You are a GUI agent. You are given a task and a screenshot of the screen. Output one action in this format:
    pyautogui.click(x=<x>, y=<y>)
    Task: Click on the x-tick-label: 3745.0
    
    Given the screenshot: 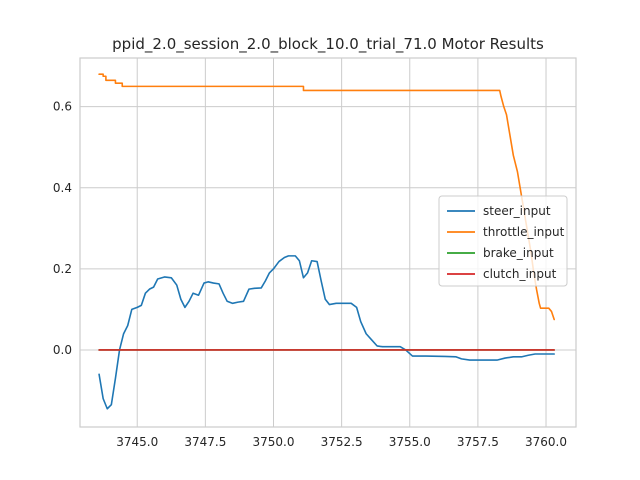 What is the action you would take?
    pyautogui.click(x=137, y=442)
    